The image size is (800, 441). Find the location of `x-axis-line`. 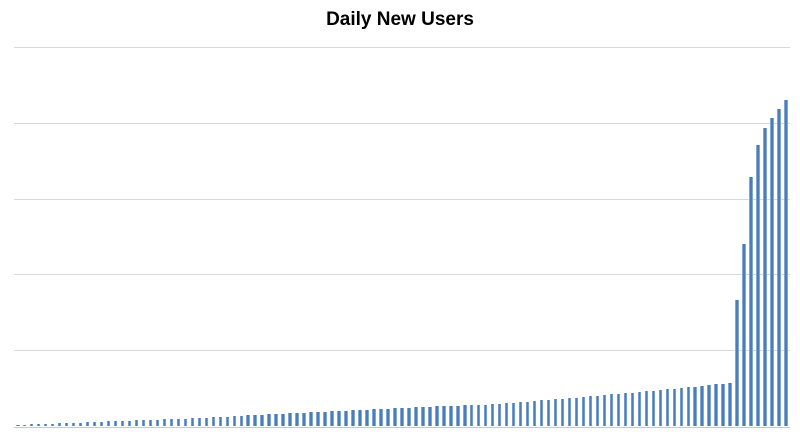

x-axis-line is located at coordinates (402, 427).